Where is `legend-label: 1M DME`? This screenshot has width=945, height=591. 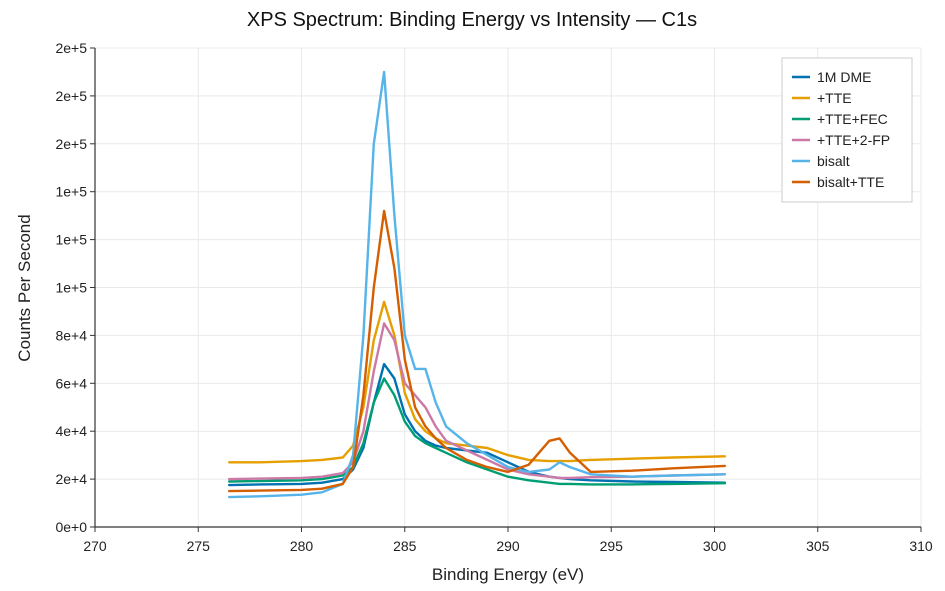
legend-label: 1M DME is located at coordinates (844, 77).